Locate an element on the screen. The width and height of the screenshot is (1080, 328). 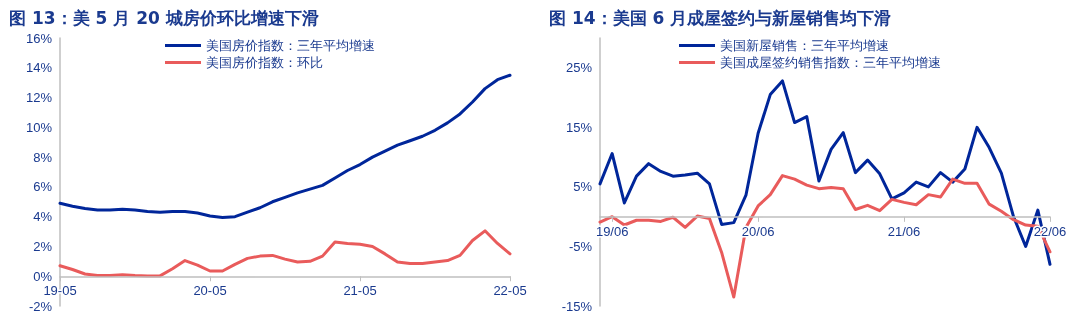
y-tick-label: 25% is located at coordinates (579, 68).